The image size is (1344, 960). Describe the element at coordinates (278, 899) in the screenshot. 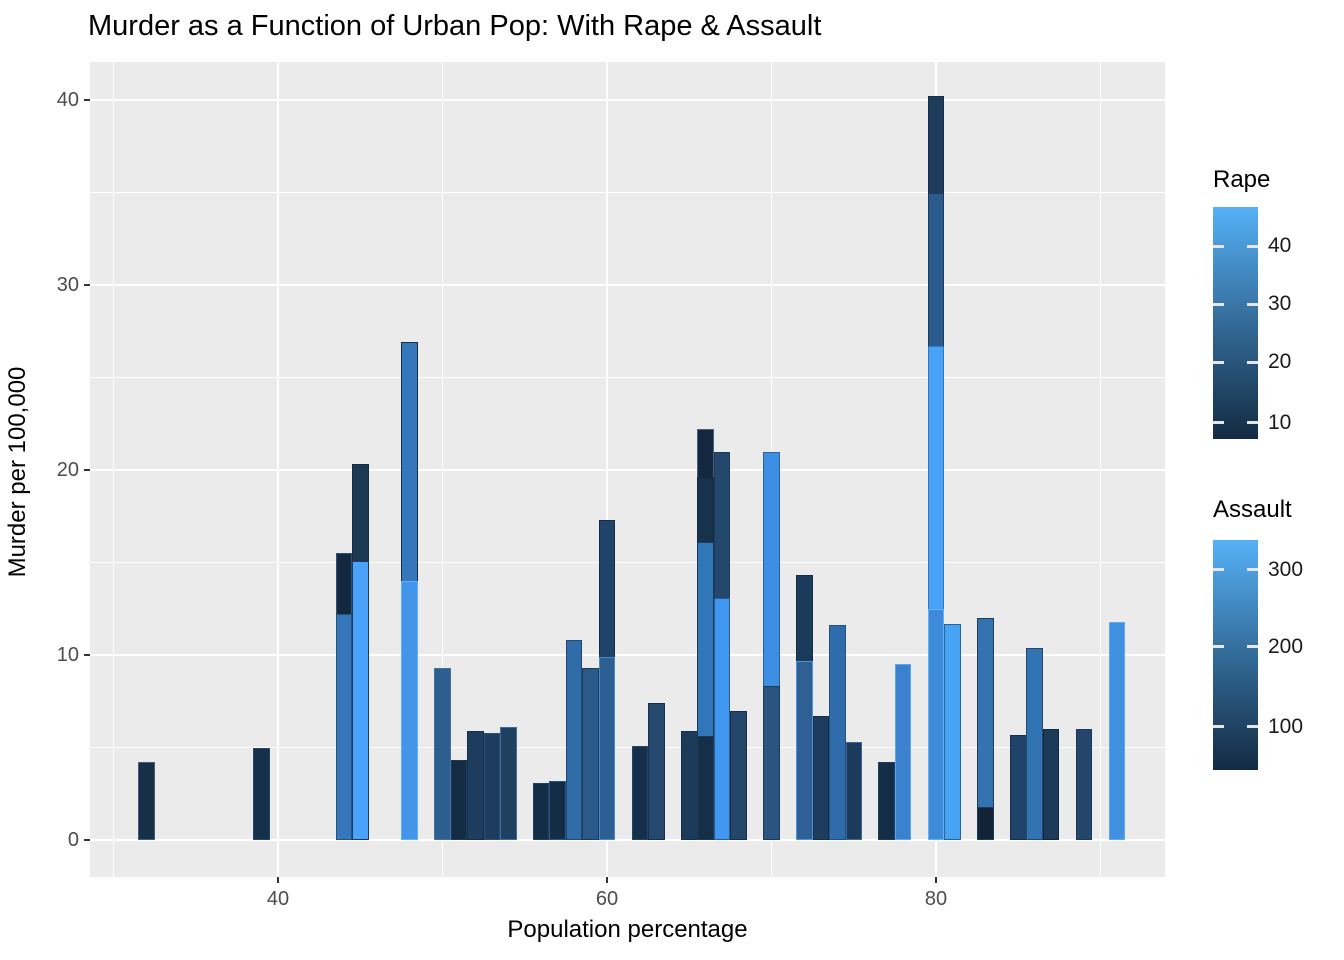

I see `x-tick-label: 40` at that location.